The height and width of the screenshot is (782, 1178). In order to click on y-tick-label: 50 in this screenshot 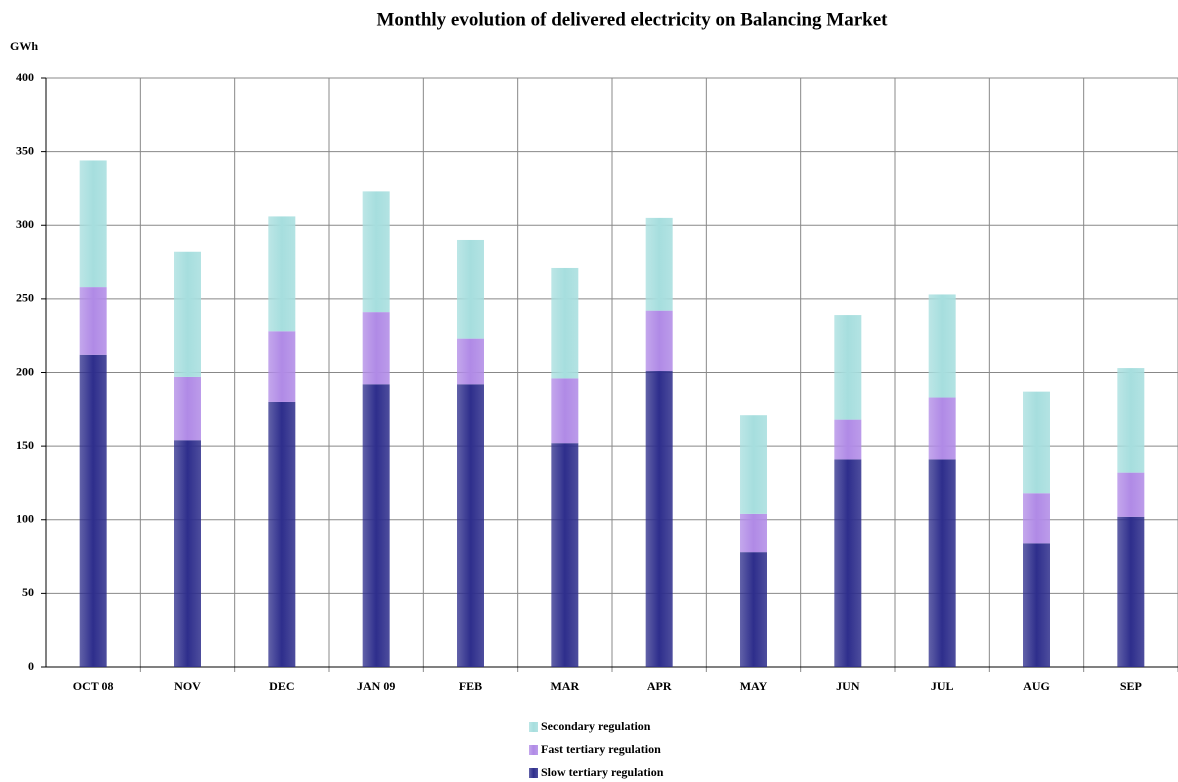, I will do `click(28, 592)`.